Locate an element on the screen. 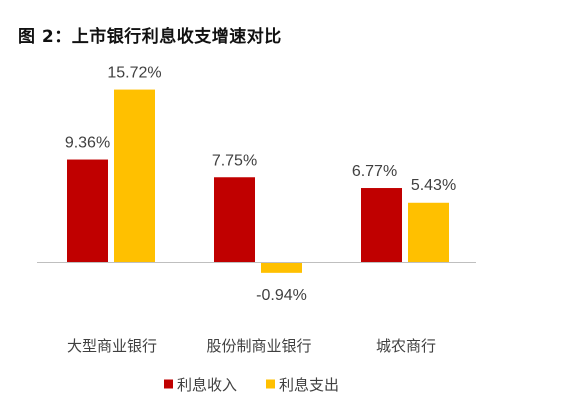 The height and width of the screenshot is (415, 572). category-label-0: 大型商业银行 is located at coordinates (112, 346).